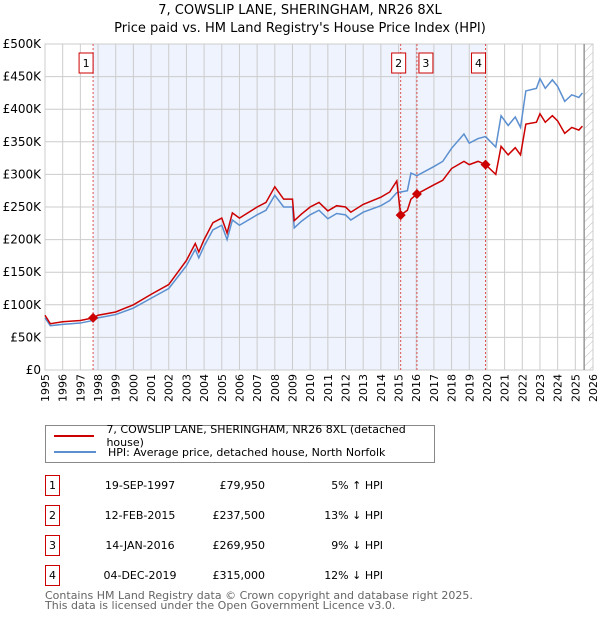 The image size is (600, 620). I want to click on y-tick-label: £500K, so click(23, 44).